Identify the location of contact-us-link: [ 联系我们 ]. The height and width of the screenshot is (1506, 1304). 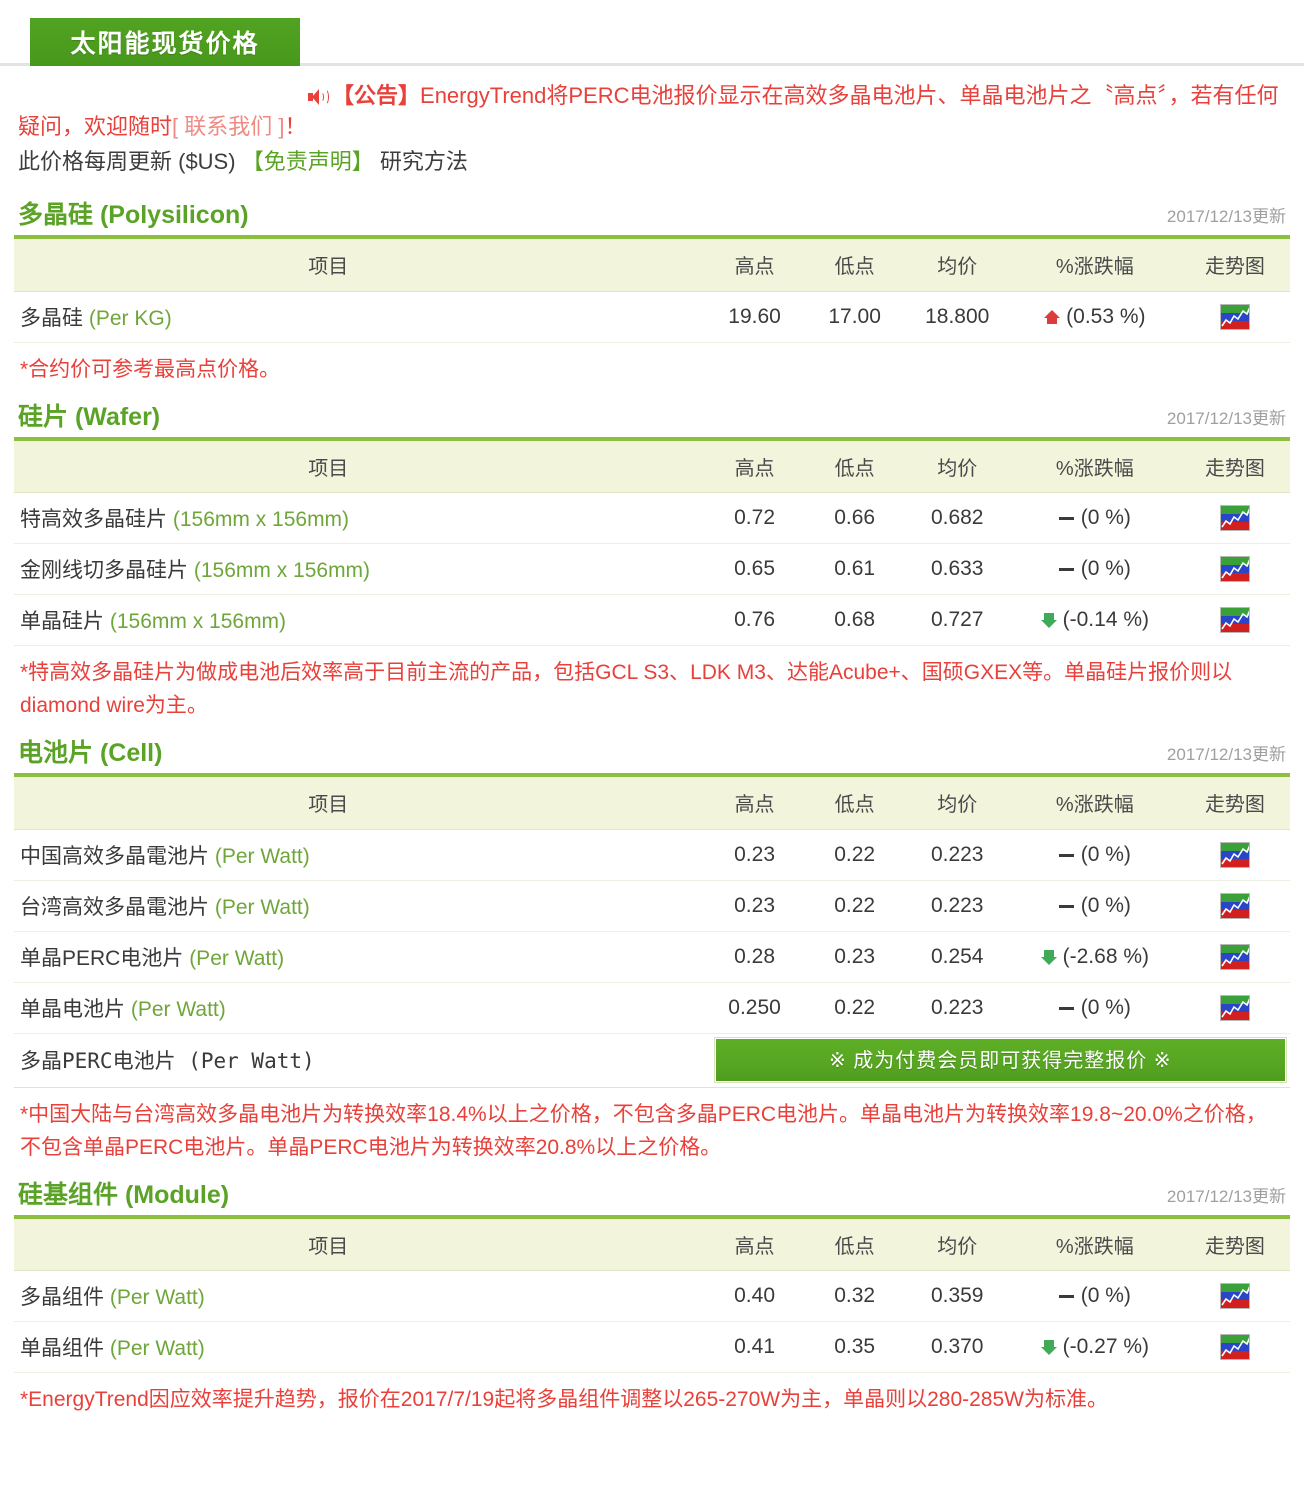
(228, 126).